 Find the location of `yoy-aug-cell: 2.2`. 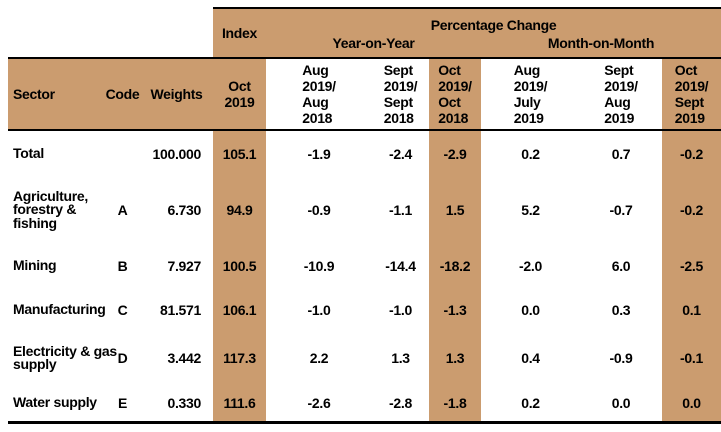

yoy-aug-cell: 2.2 is located at coordinates (319, 358).